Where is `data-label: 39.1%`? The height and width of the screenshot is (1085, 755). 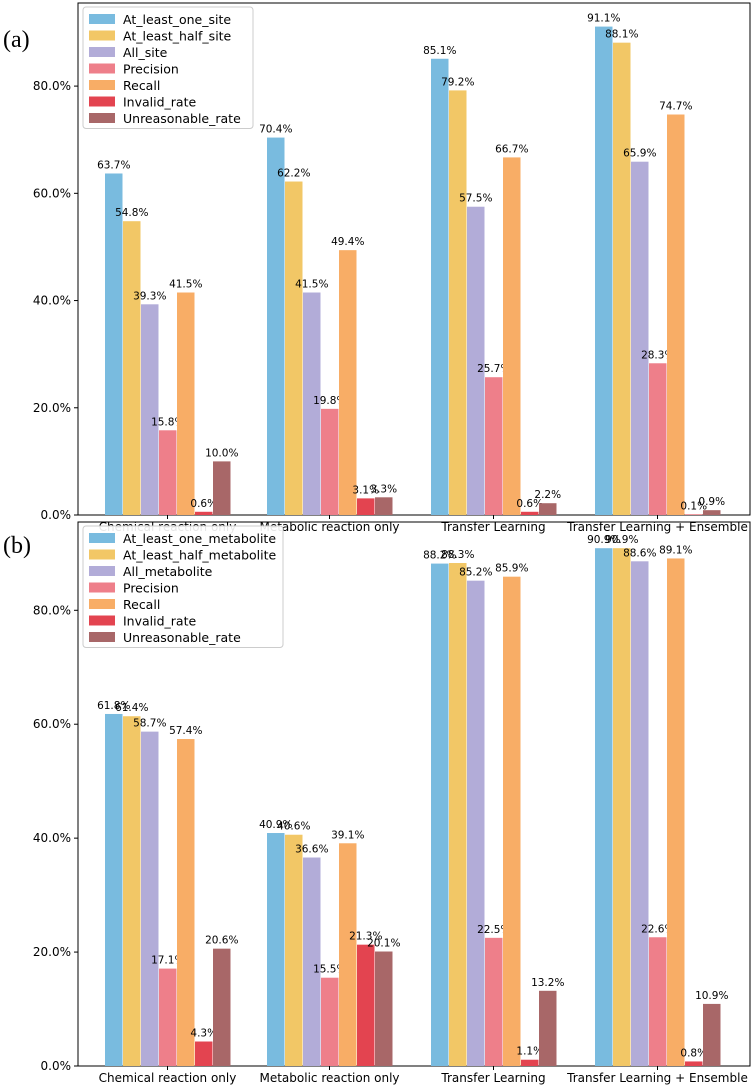 data-label: 39.1% is located at coordinates (347, 835).